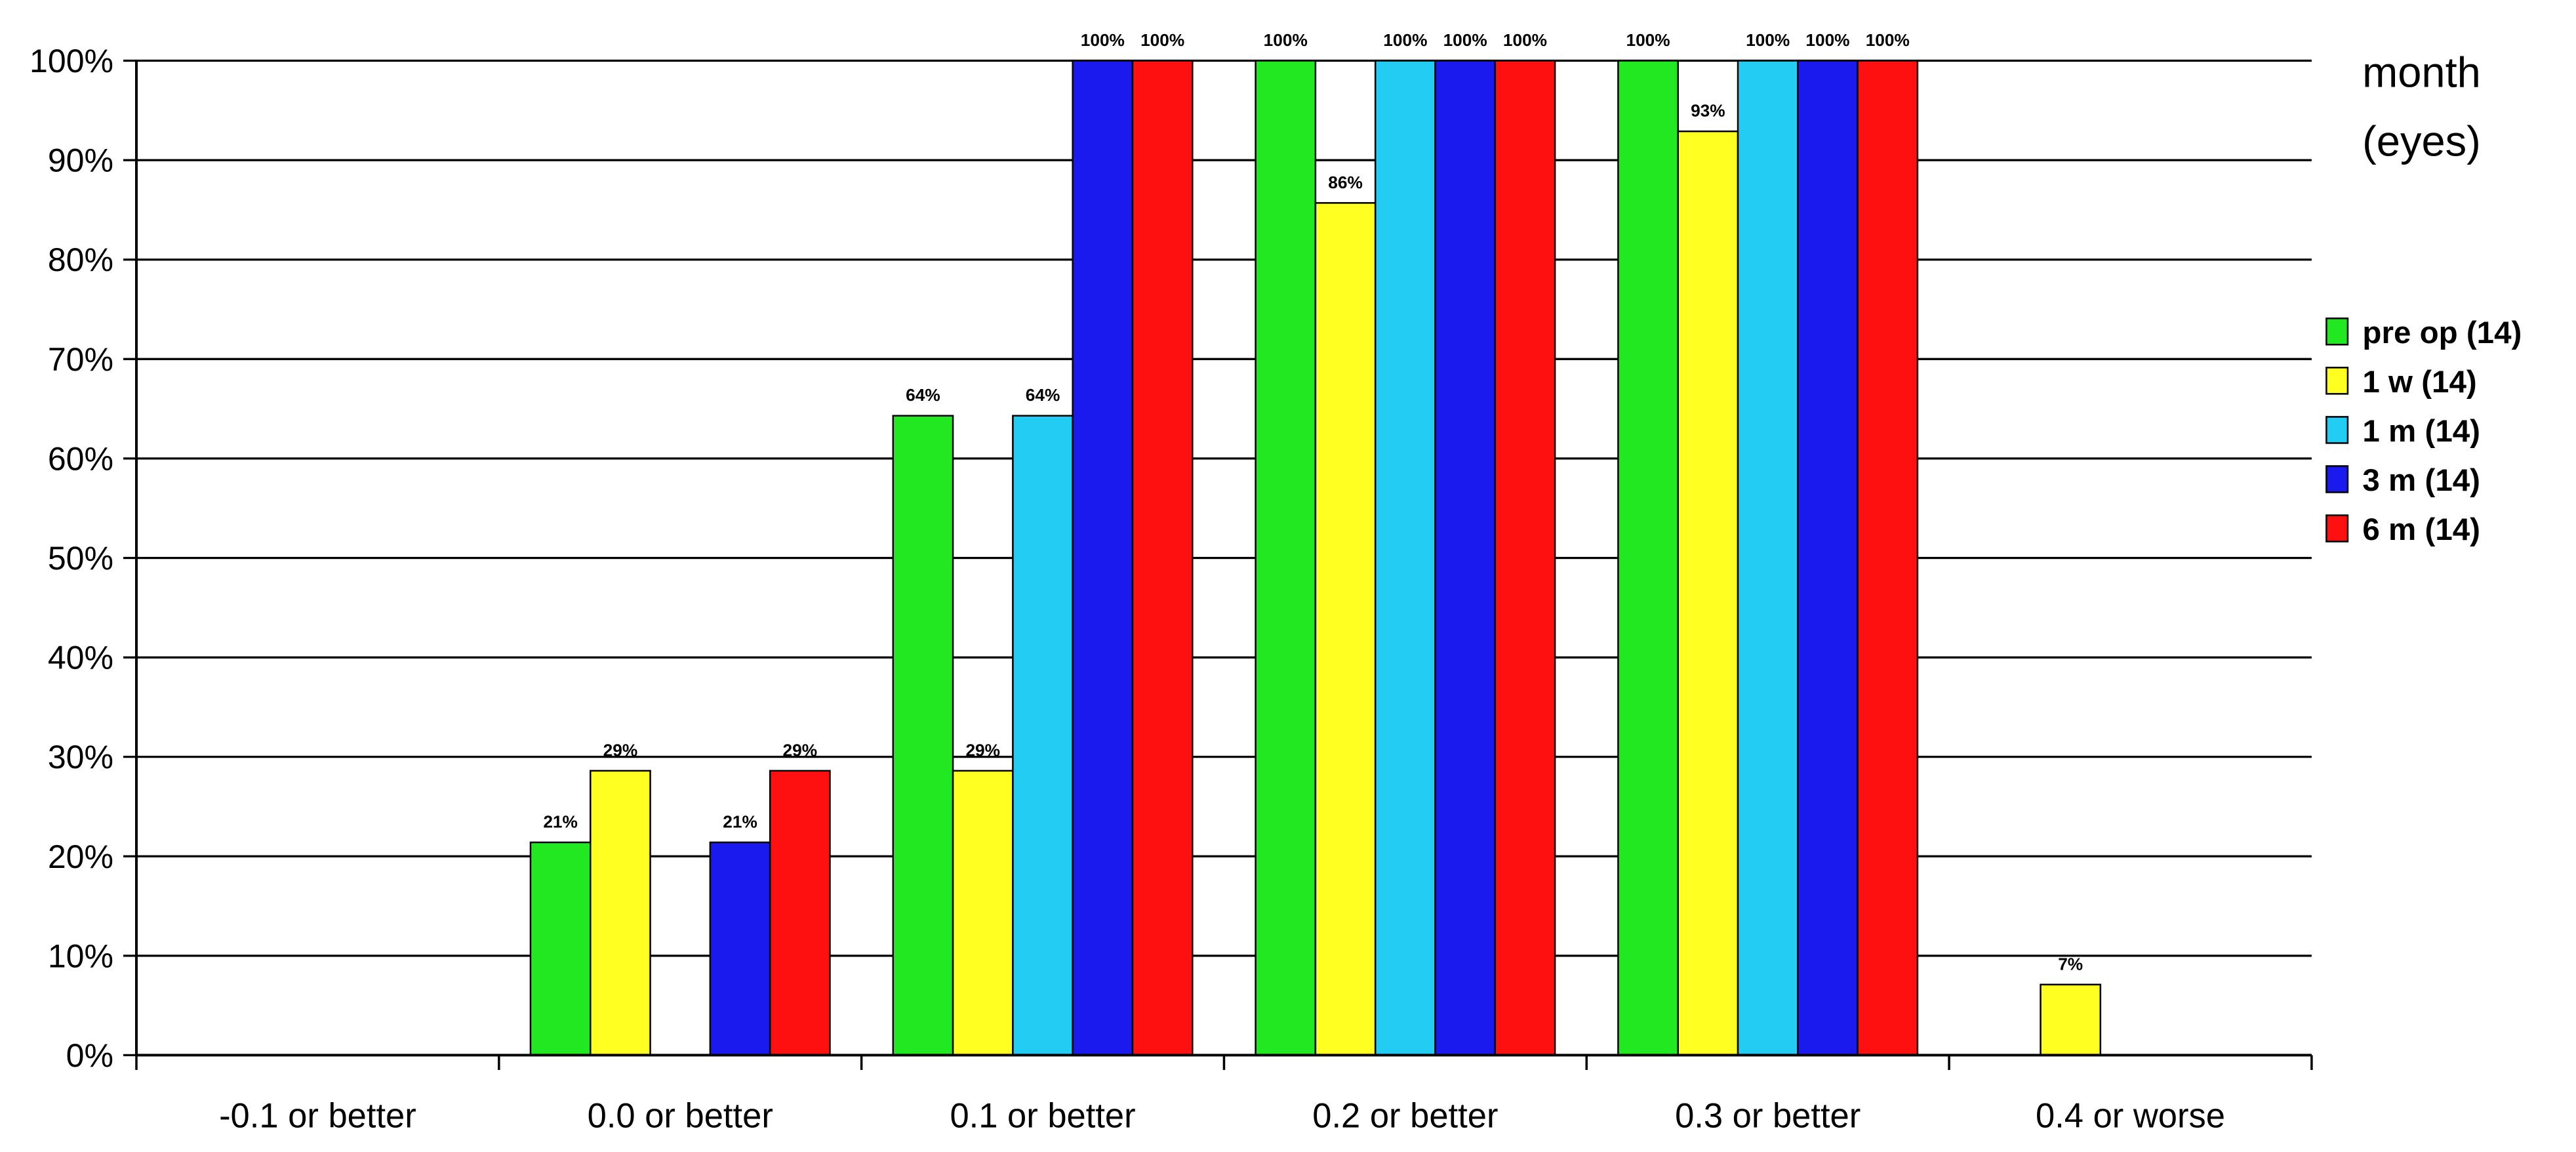 The width and height of the screenshot is (2576, 1152). What do you see at coordinates (2442, 333) in the screenshot?
I see `legend-entry-label: pre op (14)` at bounding box center [2442, 333].